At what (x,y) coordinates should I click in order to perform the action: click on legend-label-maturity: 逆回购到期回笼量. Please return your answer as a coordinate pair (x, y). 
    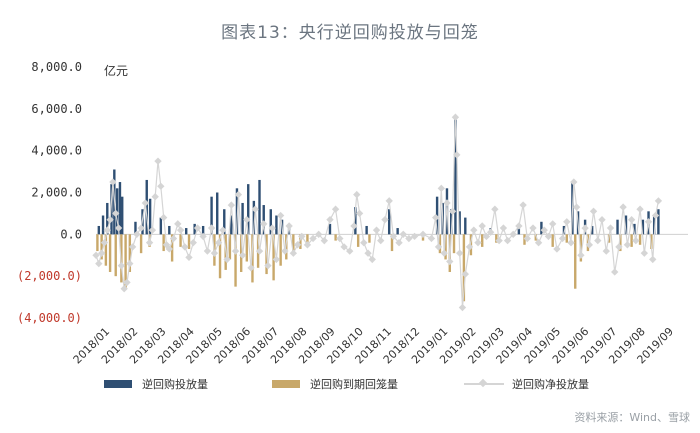
    Looking at the image, I should click on (354, 384).